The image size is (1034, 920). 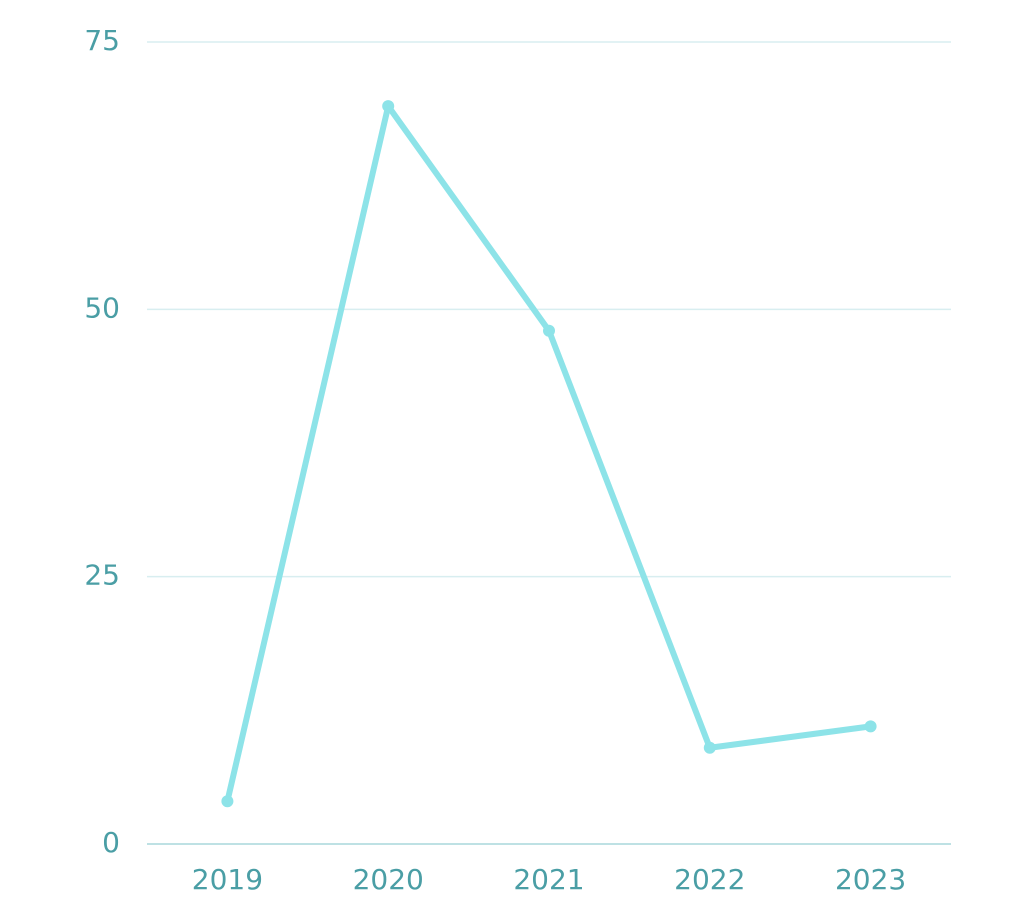 I want to click on x-tick-label: 2023, so click(x=870, y=879).